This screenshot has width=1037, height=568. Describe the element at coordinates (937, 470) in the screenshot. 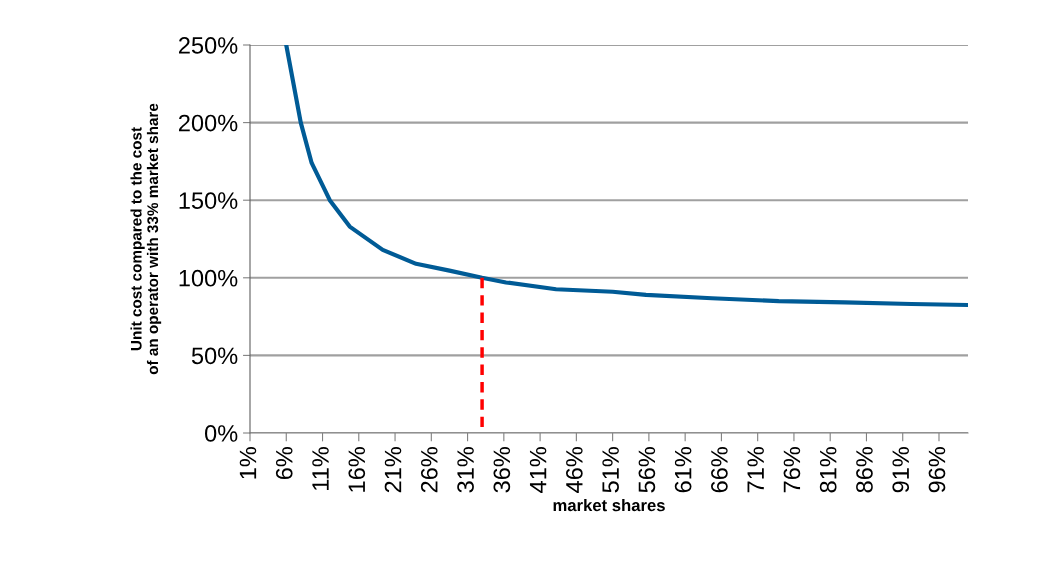

I see `x-tick-label: 96%` at that location.